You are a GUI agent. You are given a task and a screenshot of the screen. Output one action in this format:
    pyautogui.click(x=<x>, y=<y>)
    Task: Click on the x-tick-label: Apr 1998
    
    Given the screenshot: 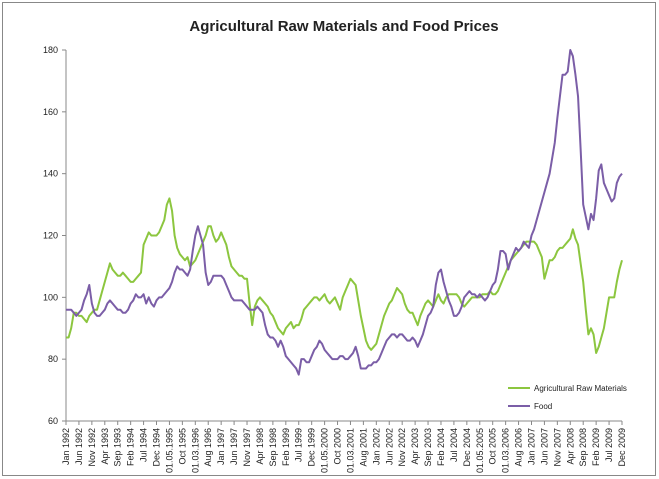 What is the action you would take?
    pyautogui.click(x=260, y=446)
    